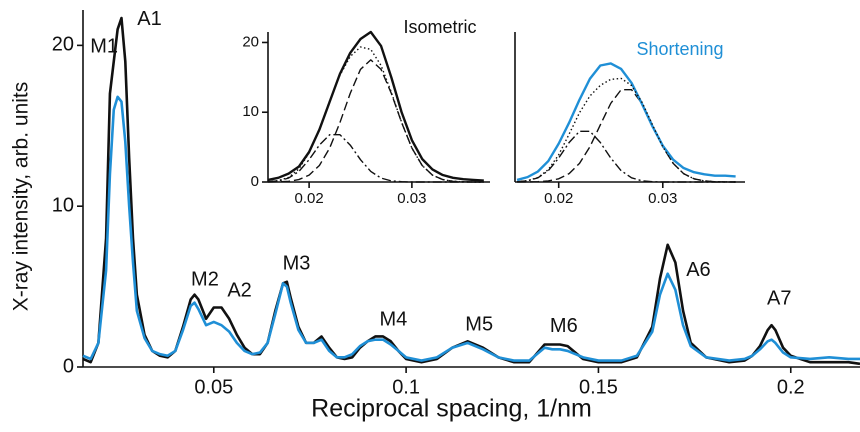 Image resolution: width=860 pixels, height=432 pixels. Describe the element at coordinates (297, 263) in the screenshot. I see `peak-label: M3` at that location.